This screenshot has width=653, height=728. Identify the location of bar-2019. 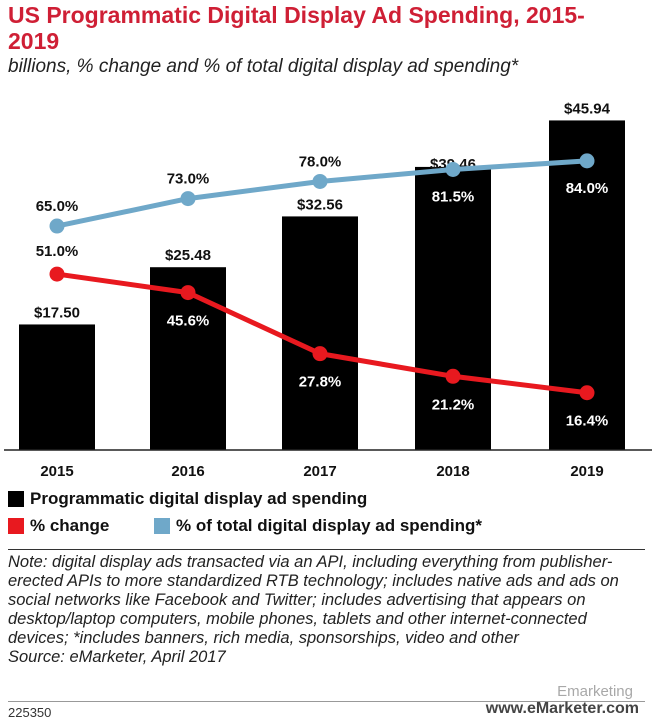
(587, 285).